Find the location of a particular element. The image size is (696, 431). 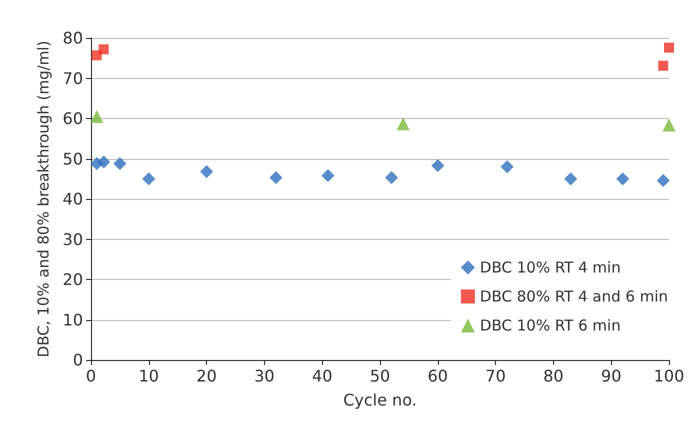

y-tick-label: 40 is located at coordinates (72, 199).